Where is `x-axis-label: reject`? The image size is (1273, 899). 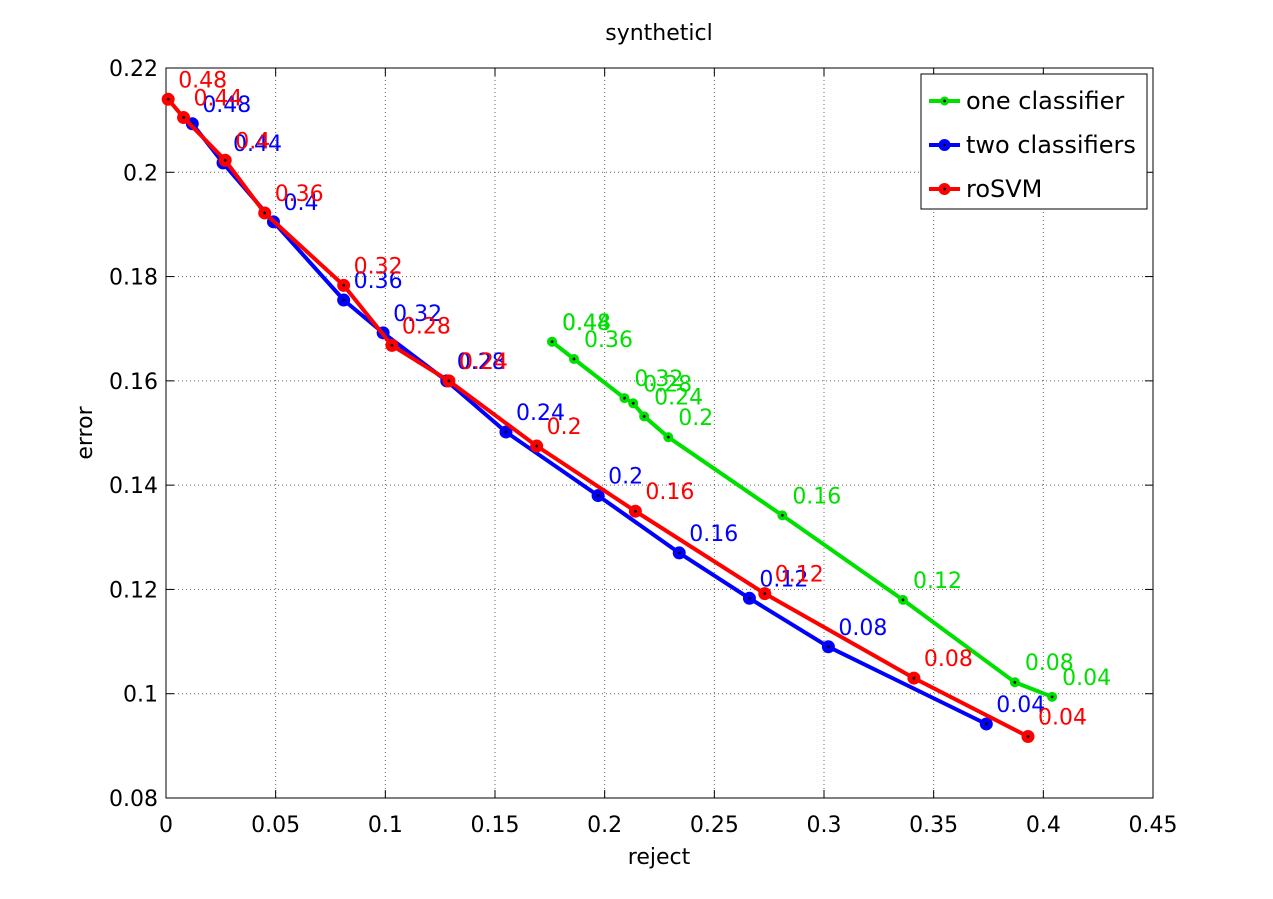
x-axis-label: reject is located at coordinates (659, 857).